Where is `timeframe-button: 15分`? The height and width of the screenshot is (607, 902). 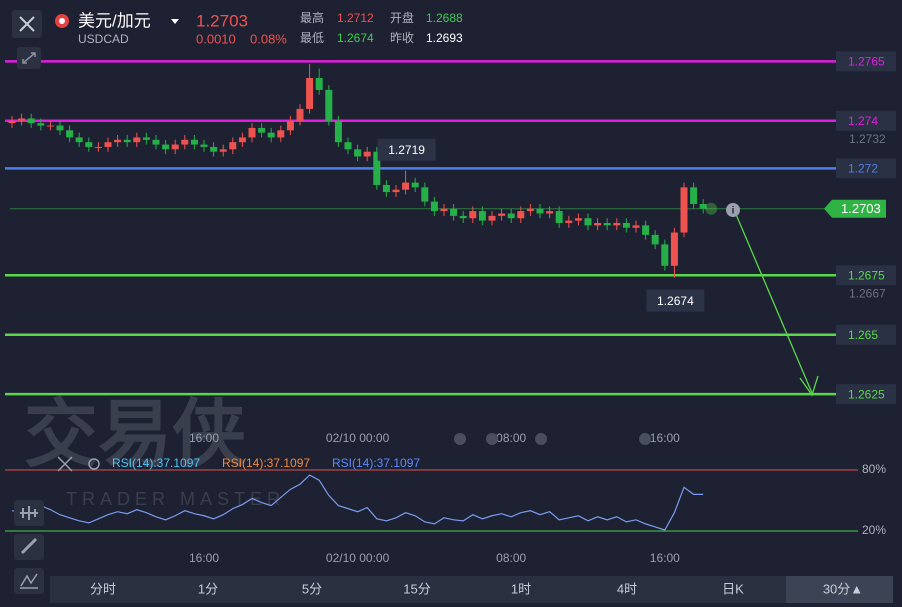 timeframe-button: 15分 is located at coordinates (416, 588).